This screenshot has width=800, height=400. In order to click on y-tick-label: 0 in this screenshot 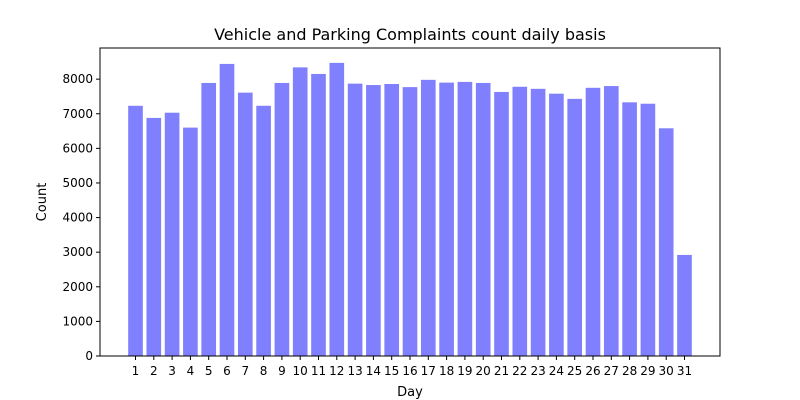, I will do `click(89, 356)`.